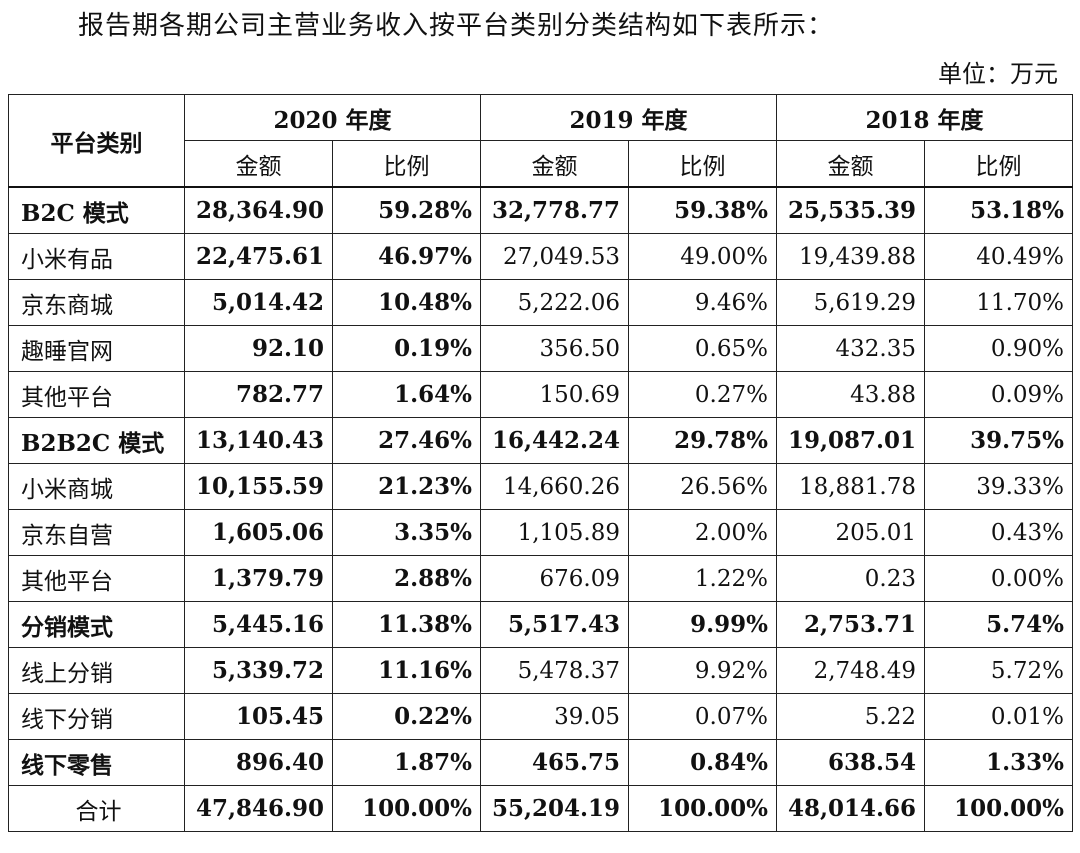 The image size is (1080, 853). I want to click on ratio-cell: 29.78%, so click(702, 440).